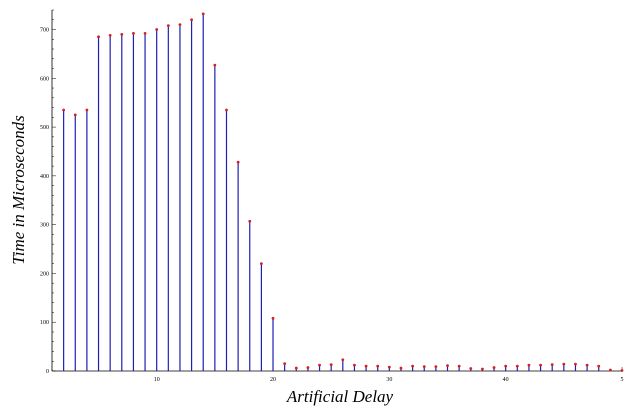 Image resolution: width=634 pixels, height=412 pixels. What do you see at coordinates (44, 274) in the screenshot?
I see `y-tick-label: 200` at bounding box center [44, 274].